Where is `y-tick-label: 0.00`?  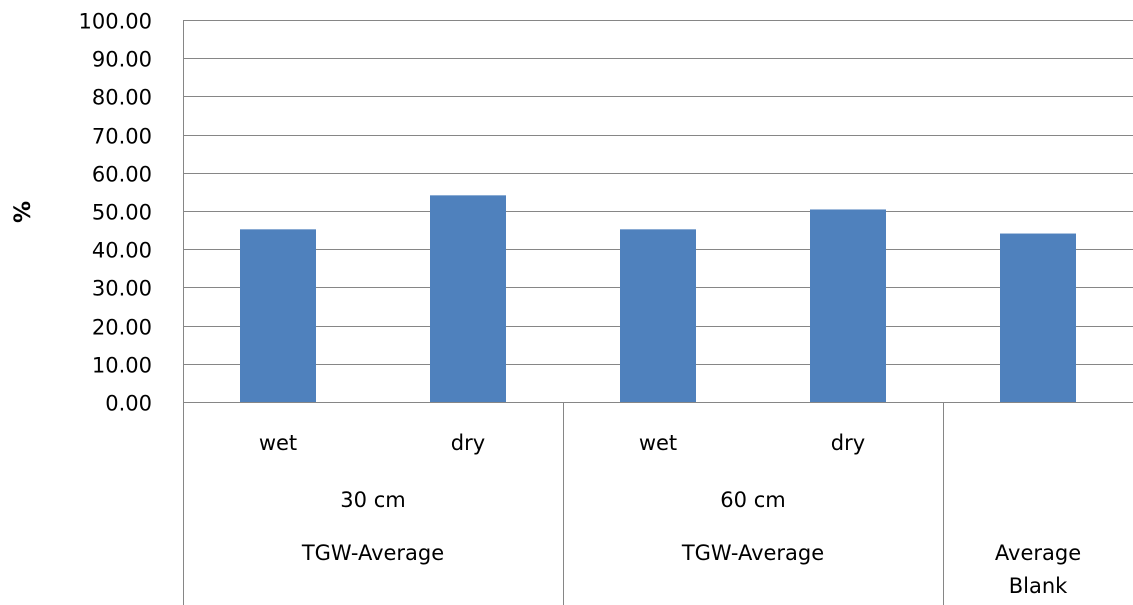 y-tick-label: 0.00 is located at coordinates (128, 404).